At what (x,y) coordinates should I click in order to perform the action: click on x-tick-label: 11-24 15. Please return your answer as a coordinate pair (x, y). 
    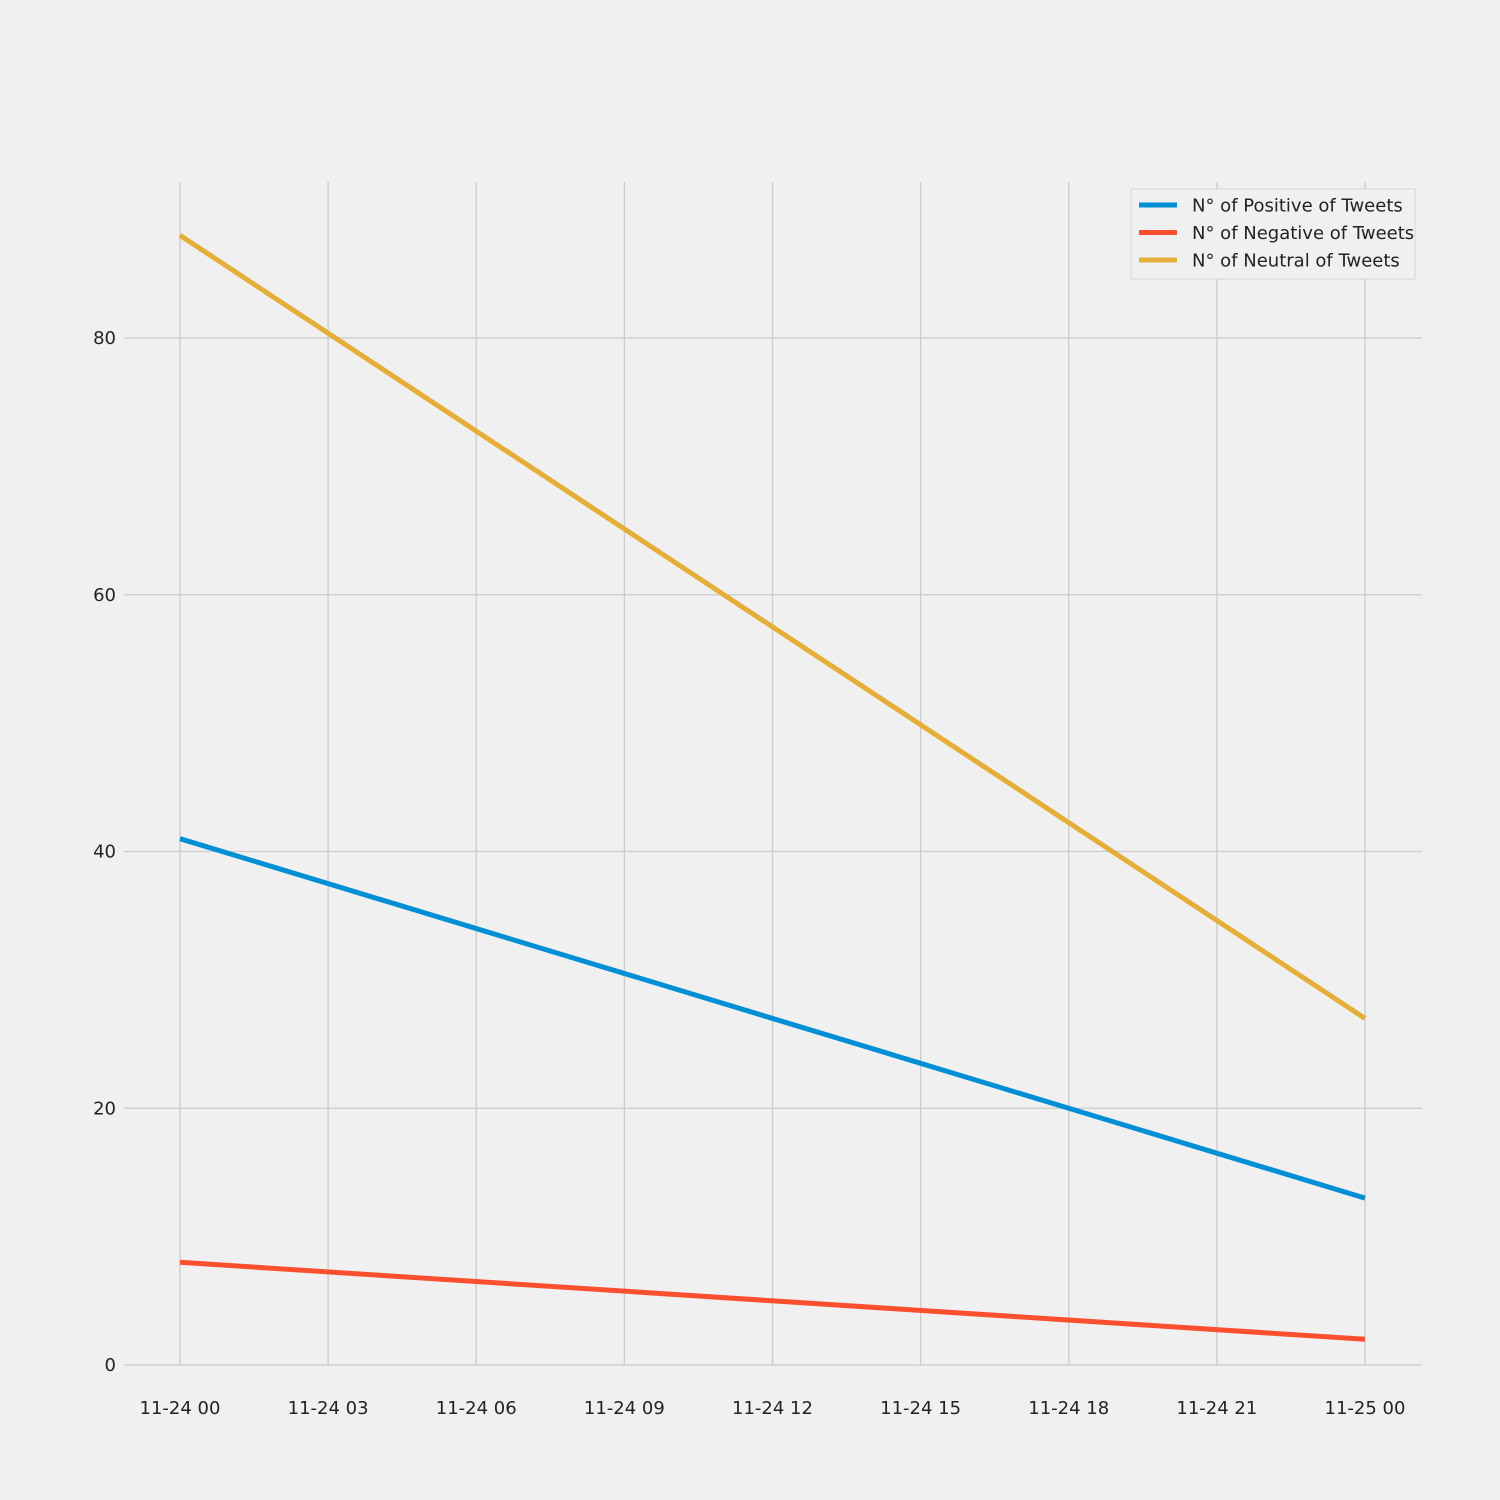
    Looking at the image, I should click on (920, 1408).